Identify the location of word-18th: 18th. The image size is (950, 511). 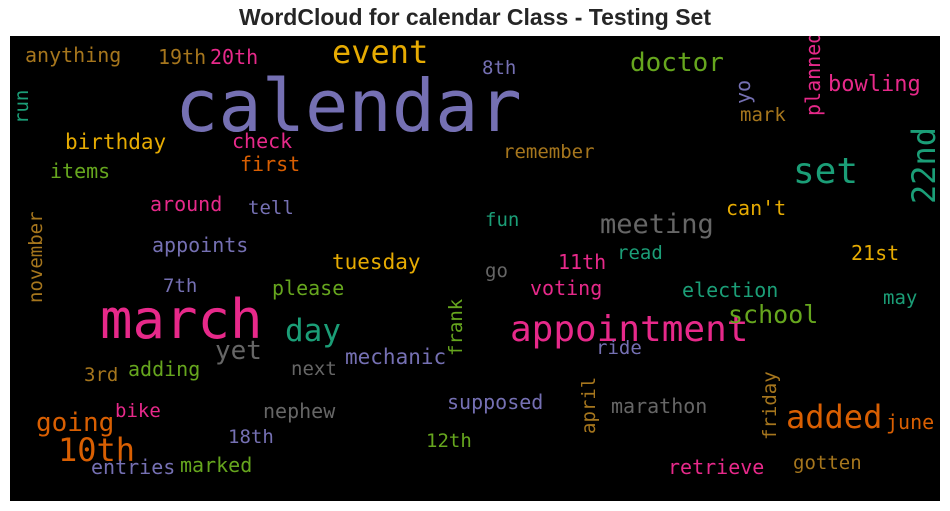
(251, 437).